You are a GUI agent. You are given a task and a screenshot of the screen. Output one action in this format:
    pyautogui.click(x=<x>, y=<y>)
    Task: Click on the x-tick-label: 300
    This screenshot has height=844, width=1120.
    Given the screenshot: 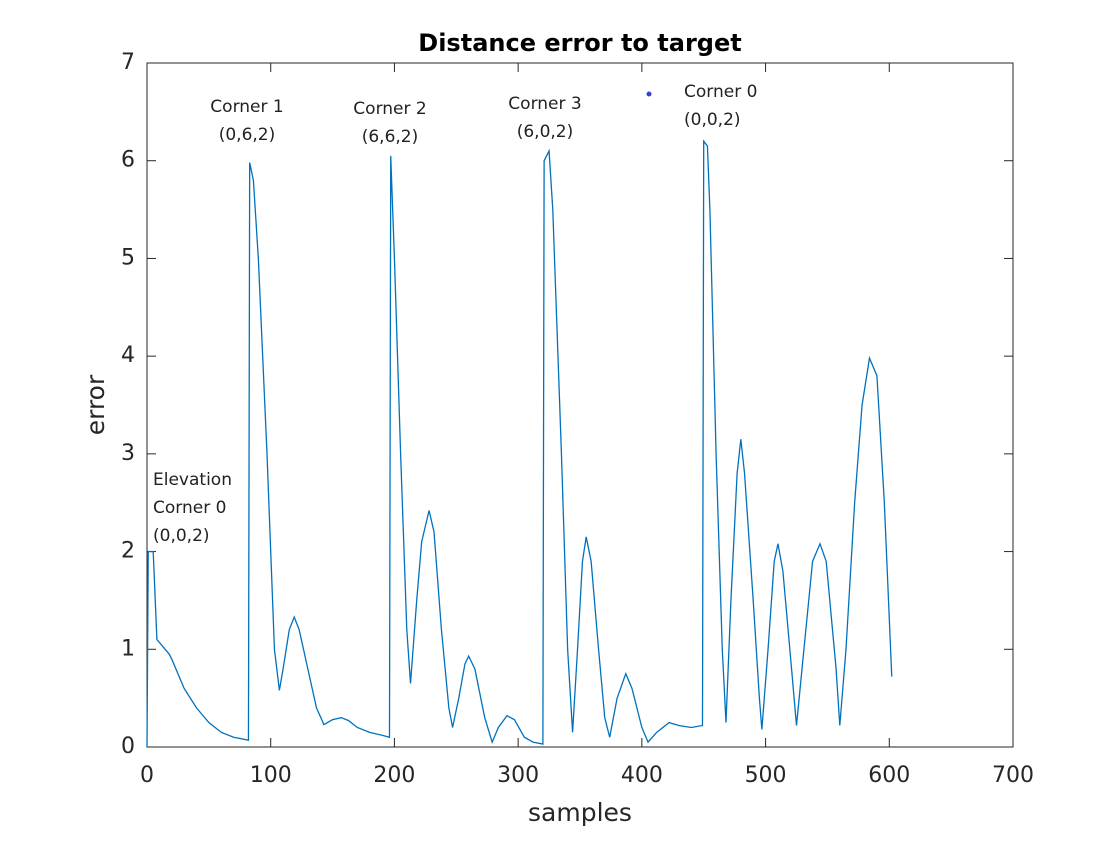 What is the action you would take?
    pyautogui.click(x=518, y=775)
    